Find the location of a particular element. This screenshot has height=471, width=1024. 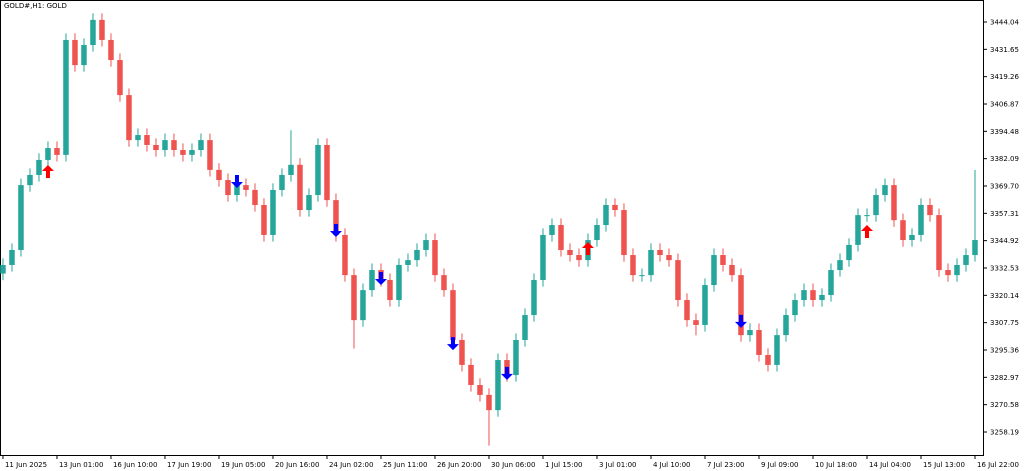

x-tick-label: 14 Jul 04:00 is located at coordinates (890, 465).